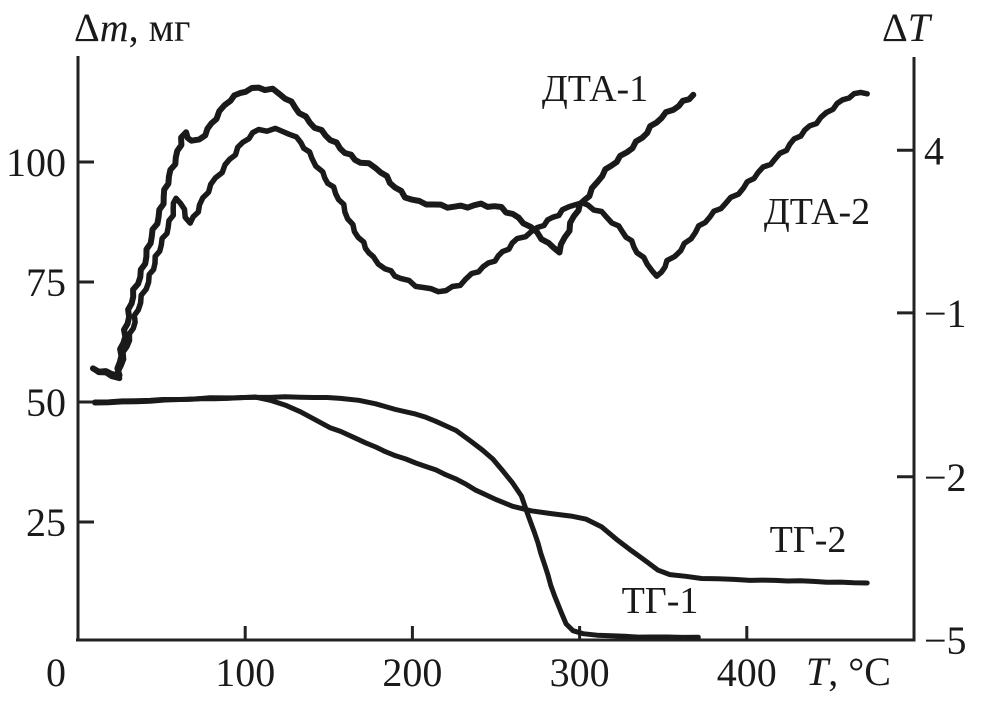 The image size is (981, 701). I want to click on x-axis-tick-label: 400, so click(747, 672).